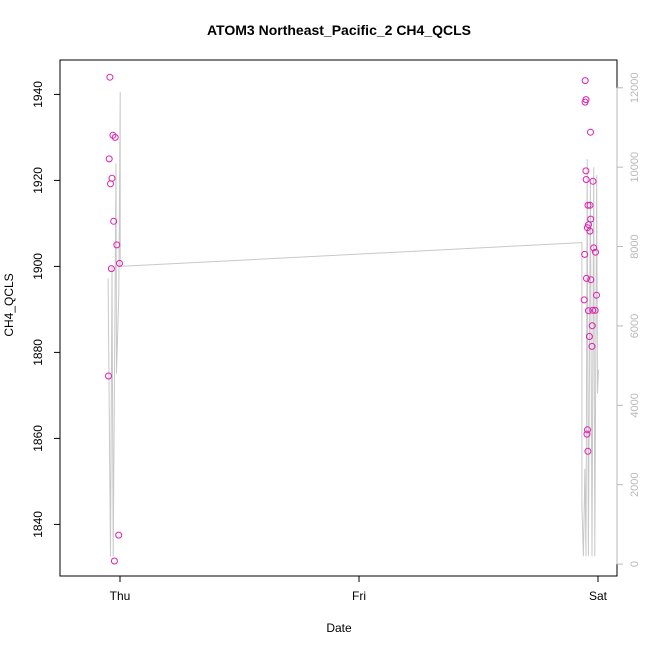 The image size is (650, 655). What do you see at coordinates (9, 304) in the screenshot?
I see `y-axis-label: CH4_QCLS` at bounding box center [9, 304].